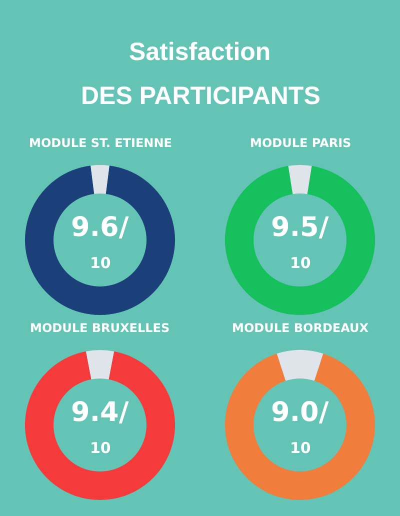  What do you see at coordinates (100, 143) in the screenshot?
I see `chart-title: MODULE ST. ETIENNE` at bounding box center [100, 143].